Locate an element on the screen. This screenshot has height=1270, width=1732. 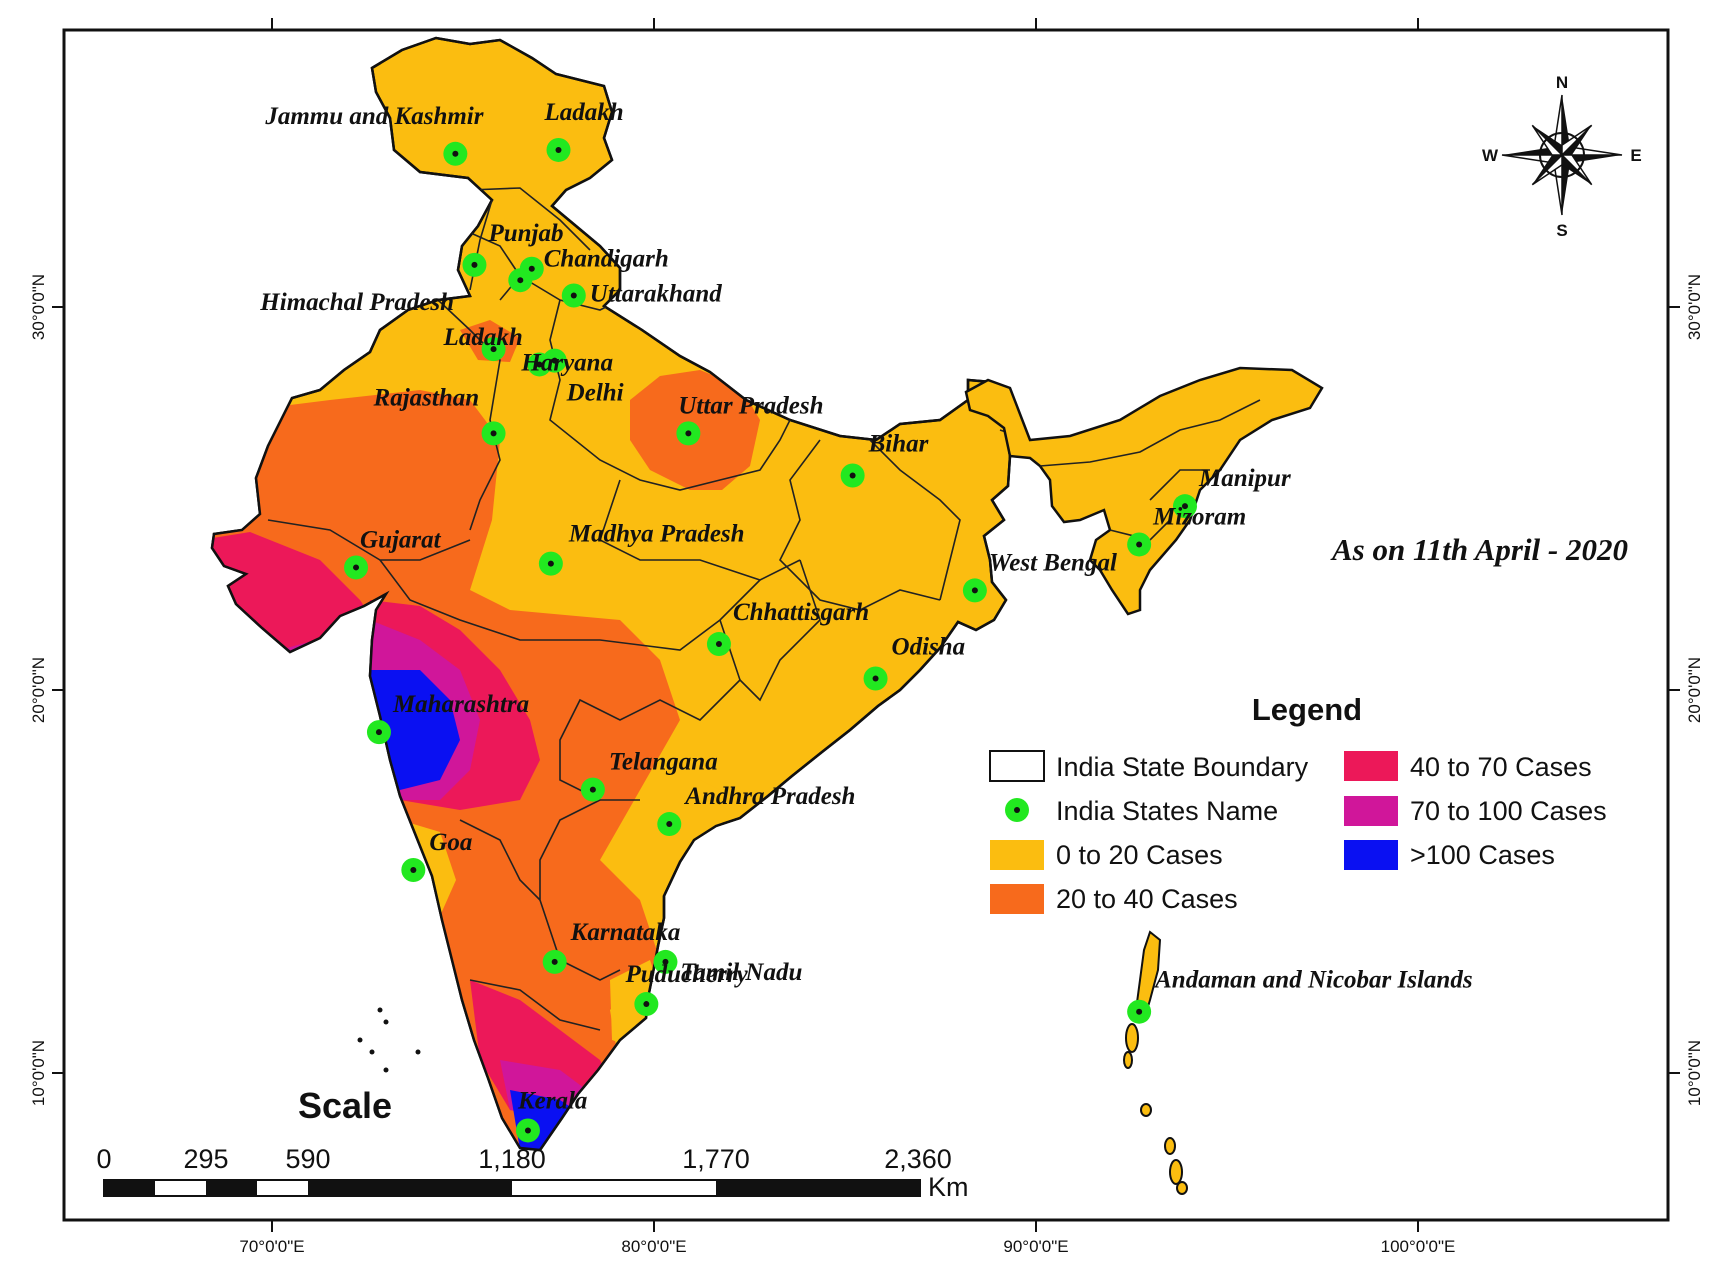
legend-label-point: India States Name is located at coordinates (1167, 811).